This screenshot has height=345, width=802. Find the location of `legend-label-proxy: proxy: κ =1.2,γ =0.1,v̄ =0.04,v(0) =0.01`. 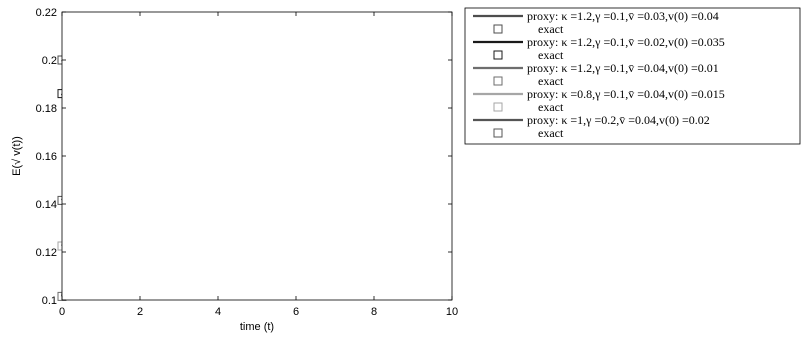

legend-label-proxy: proxy: κ =1.2,γ =0.1,v̄ =0.04,v(0) =0.01 is located at coordinates (623, 68).